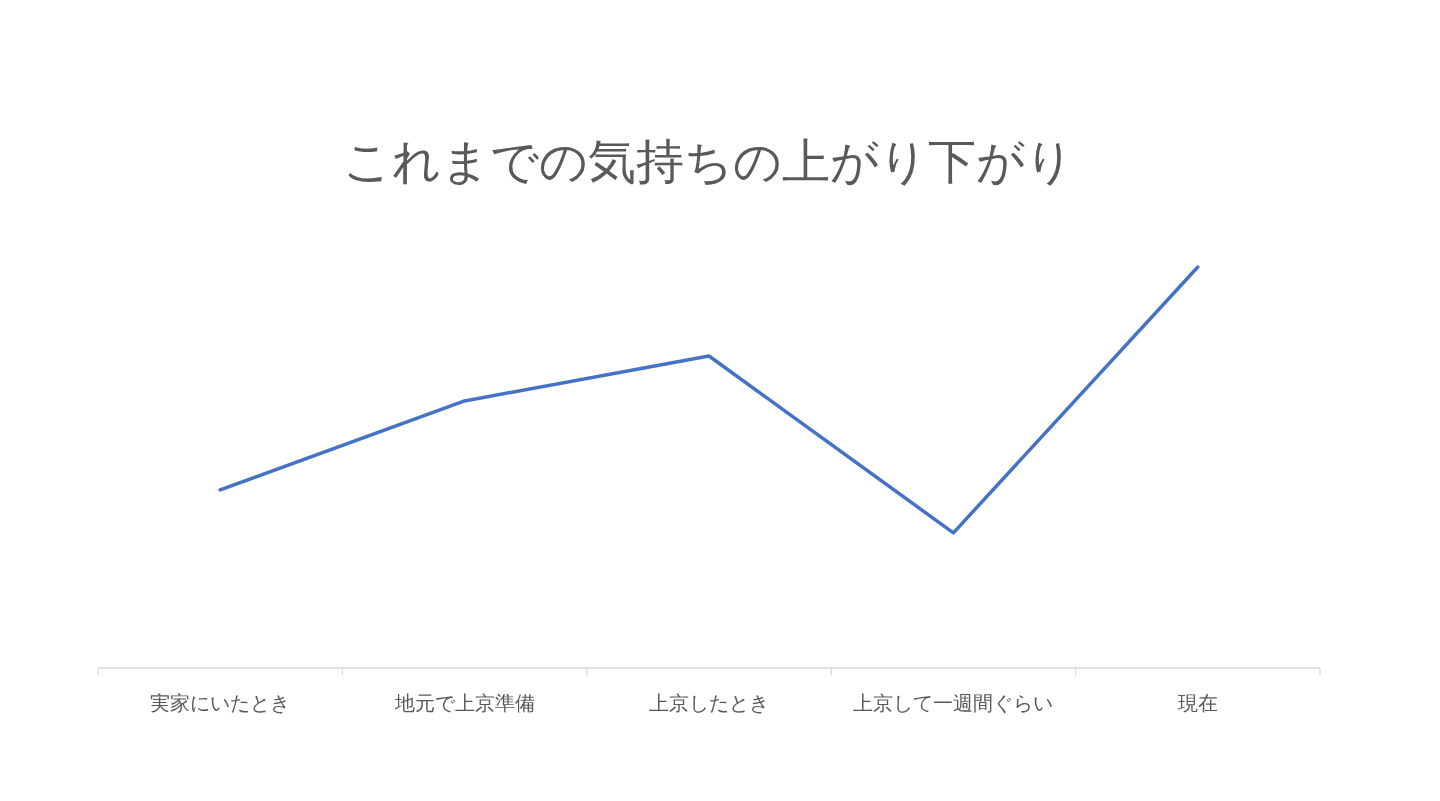 The height and width of the screenshot is (801, 1440). I want to click on x-tick-label: 実家にいたとき, so click(220, 703).